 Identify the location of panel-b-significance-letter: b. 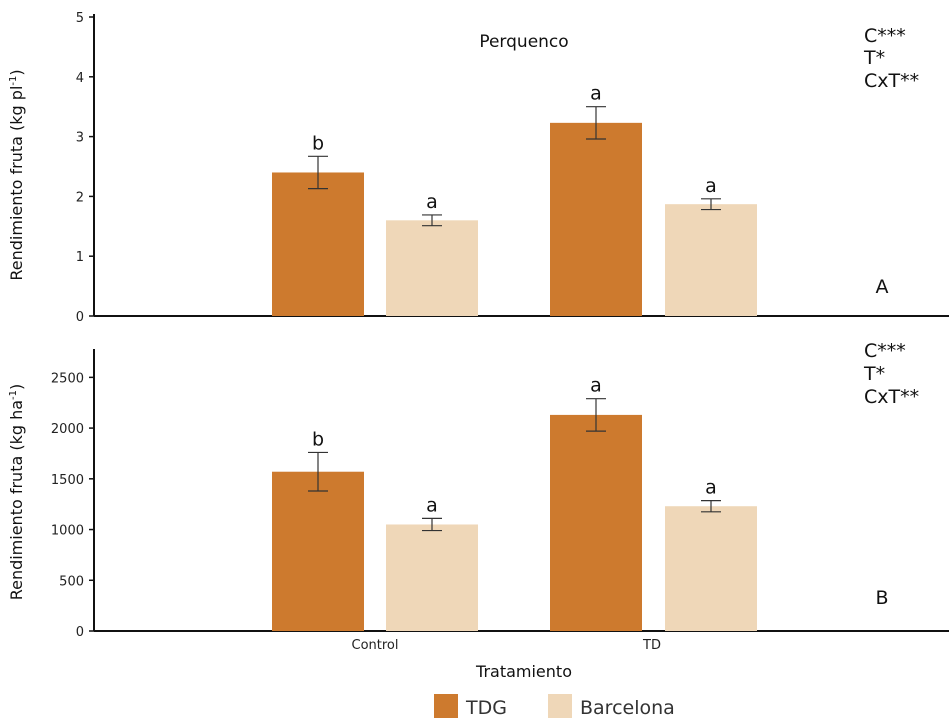
(318, 439).